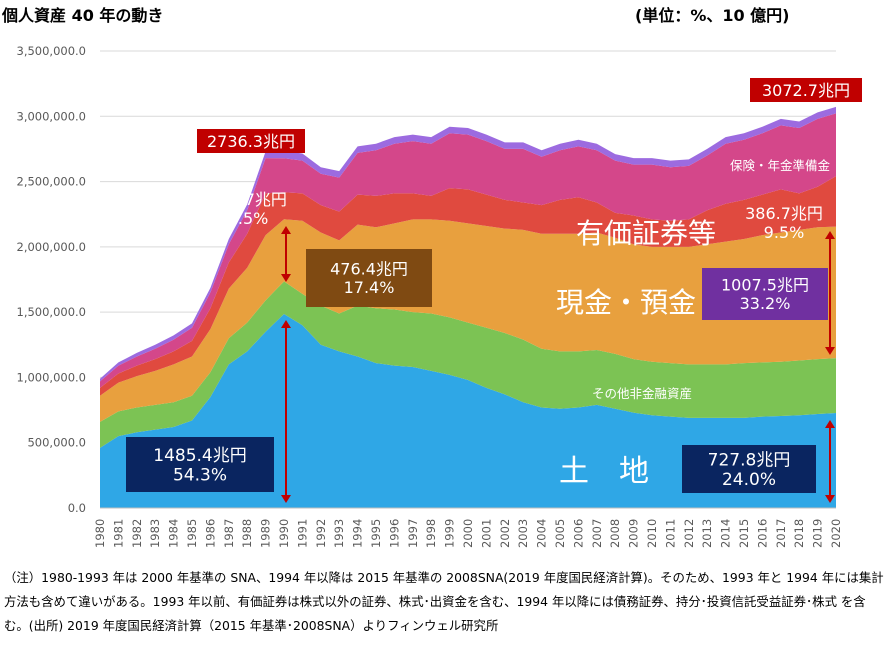  I want to click on x-tick-label: 2003, so click(523, 533).